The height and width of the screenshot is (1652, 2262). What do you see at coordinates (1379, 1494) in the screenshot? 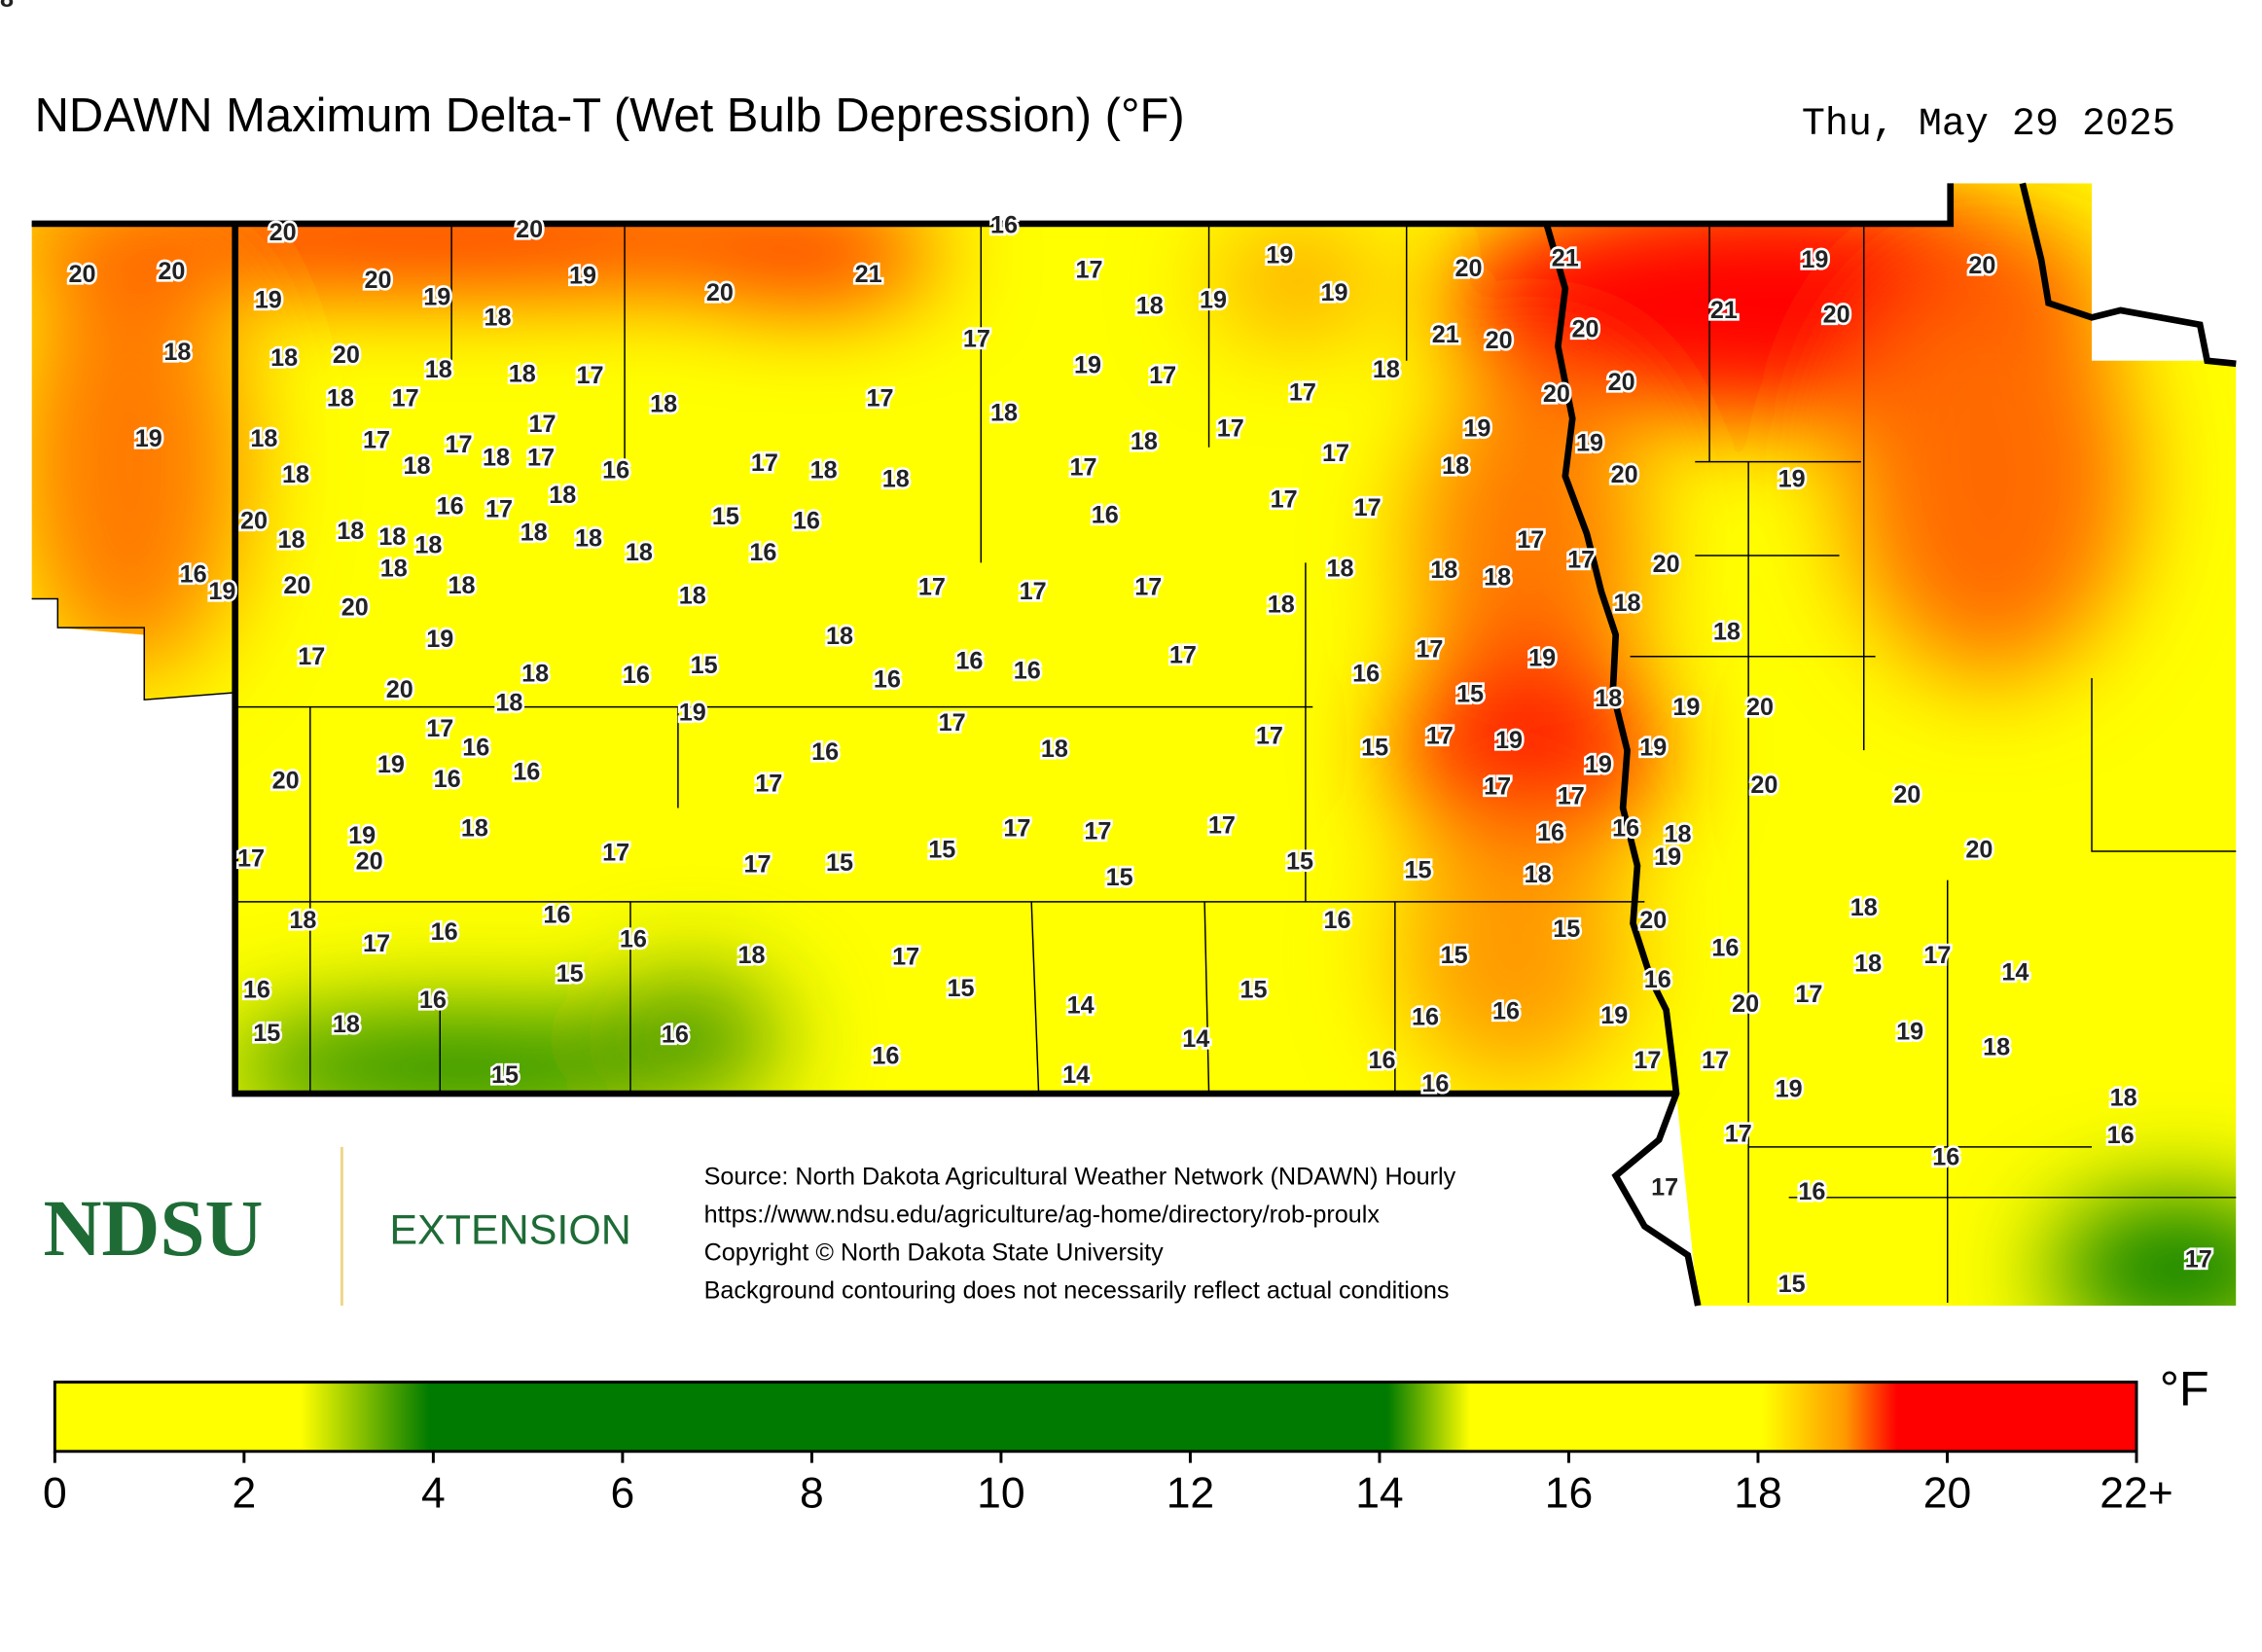
I see `colorbar-tick-label: 14` at bounding box center [1379, 1494].